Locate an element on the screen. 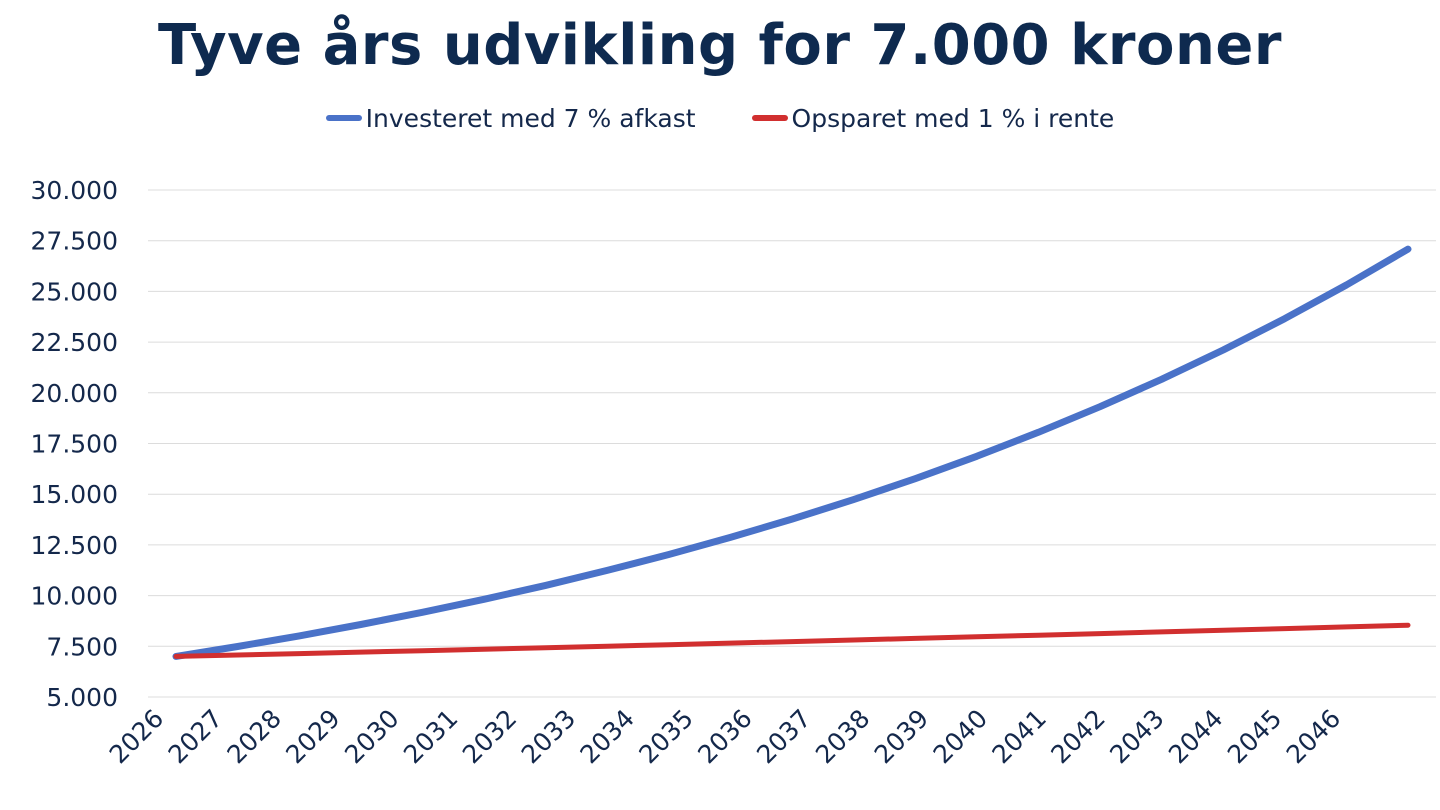 This screenshot has height=810, width=1440. x-tick-label: 2045 is located at coordinates (1254, 736).